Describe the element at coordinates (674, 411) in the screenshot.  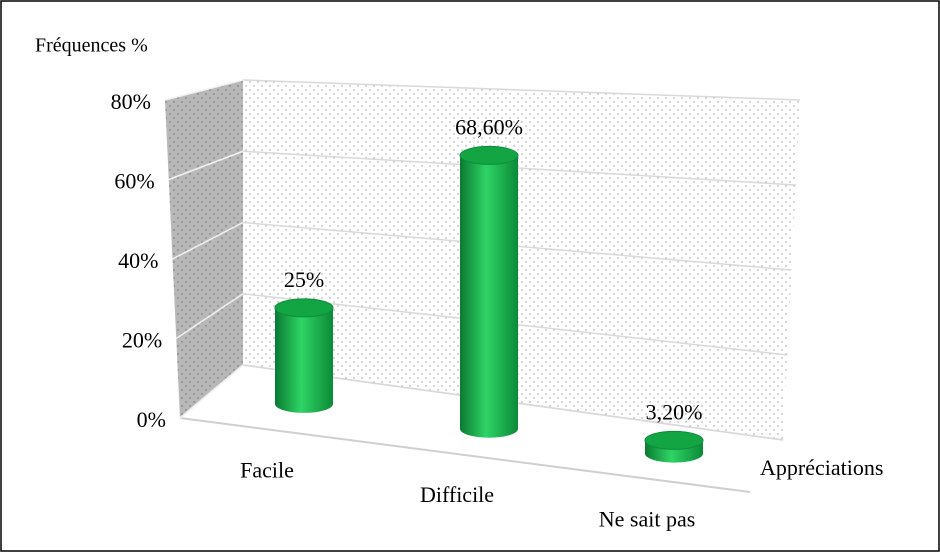
I see `data-label: 3,20%` at that location.